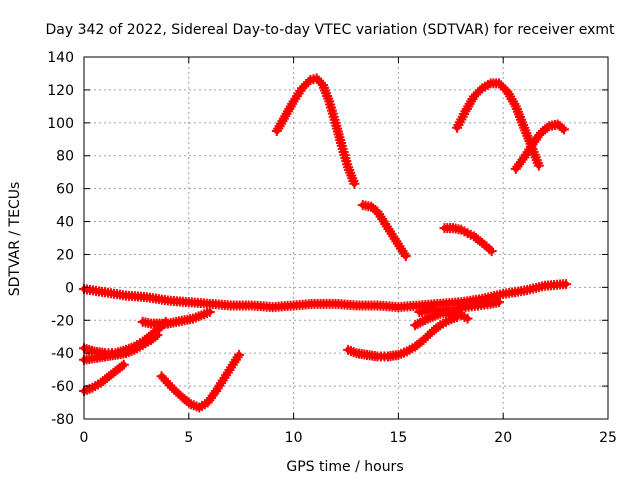 This screenshot has width=640, height=480. I want to click on y-tick-label: 140, so click(60, 58).